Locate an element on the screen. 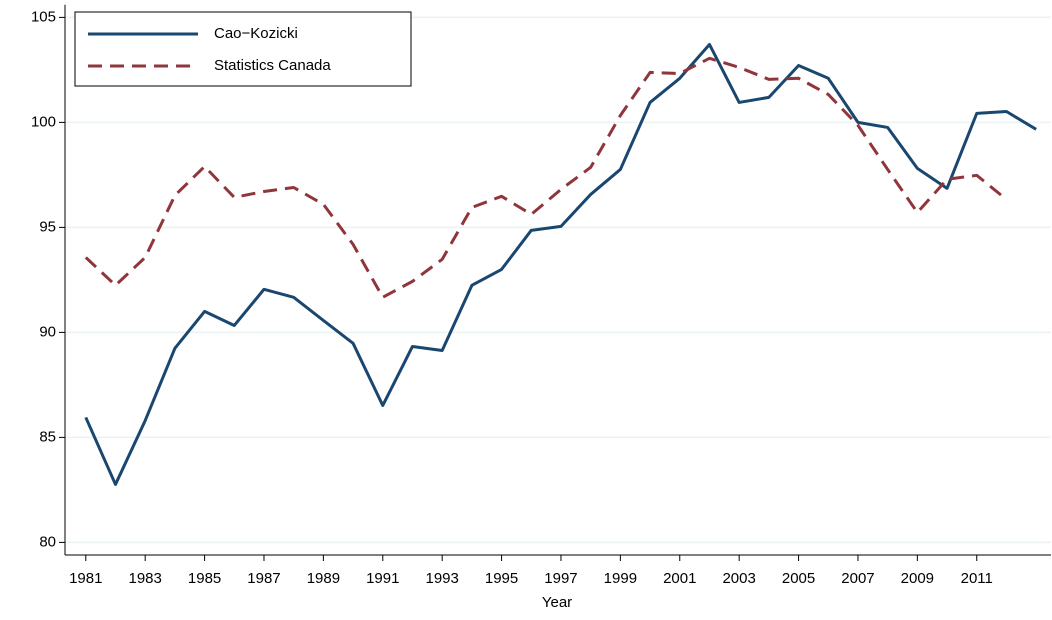 The image size is (1052, 620). legend-label: Cao−Kozicki is located at coordinates (256, 33).